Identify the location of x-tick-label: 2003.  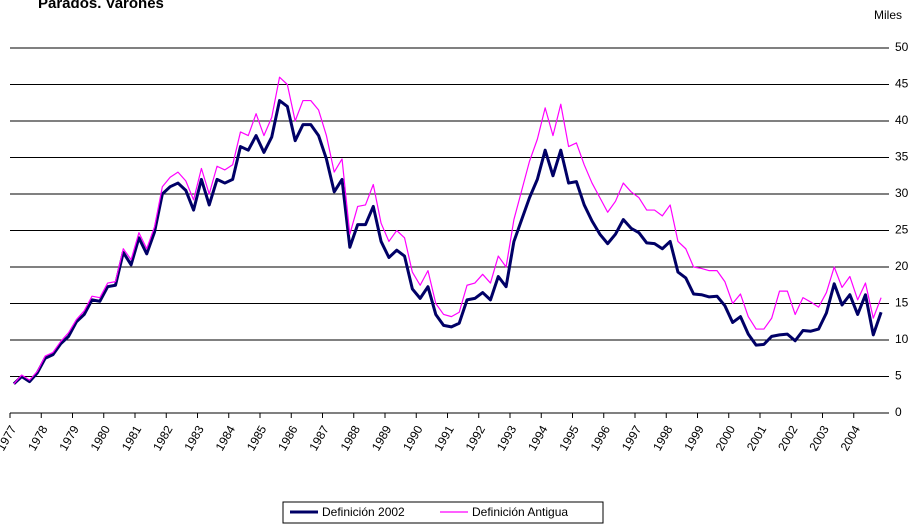
(819, 438).